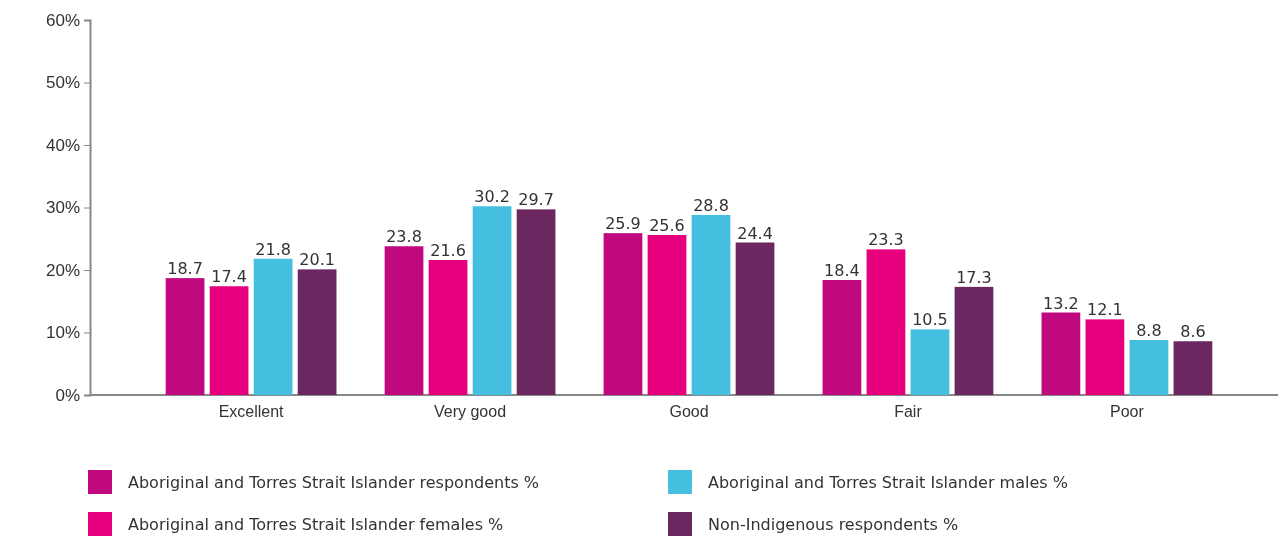 Image resolution: width=1288 pixels, height=540 pixels. What do you see at coordinates (974, 277) in the screenshot?
I see `data-label: 17.3` at bounding box center [974, 277].